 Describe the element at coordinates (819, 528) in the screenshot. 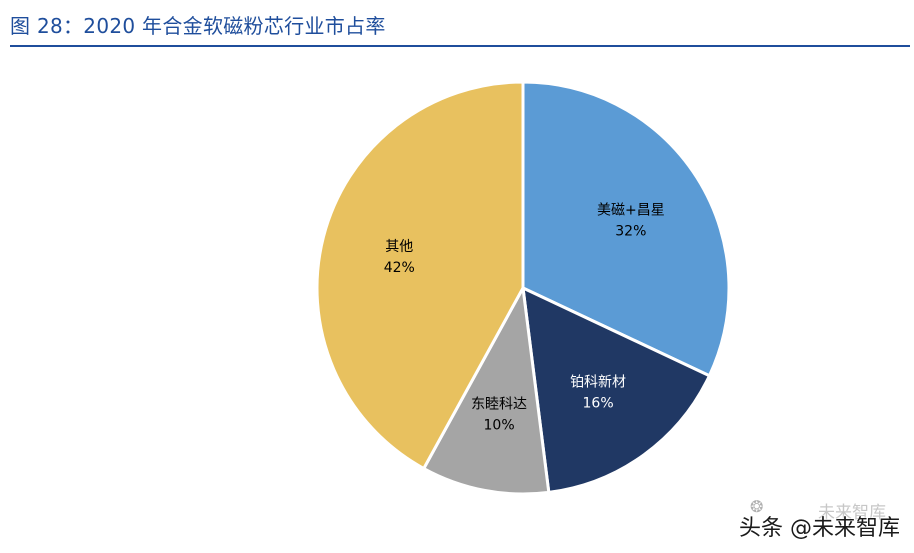

I see `watermark-main: 头条 @未来智库` at that location.